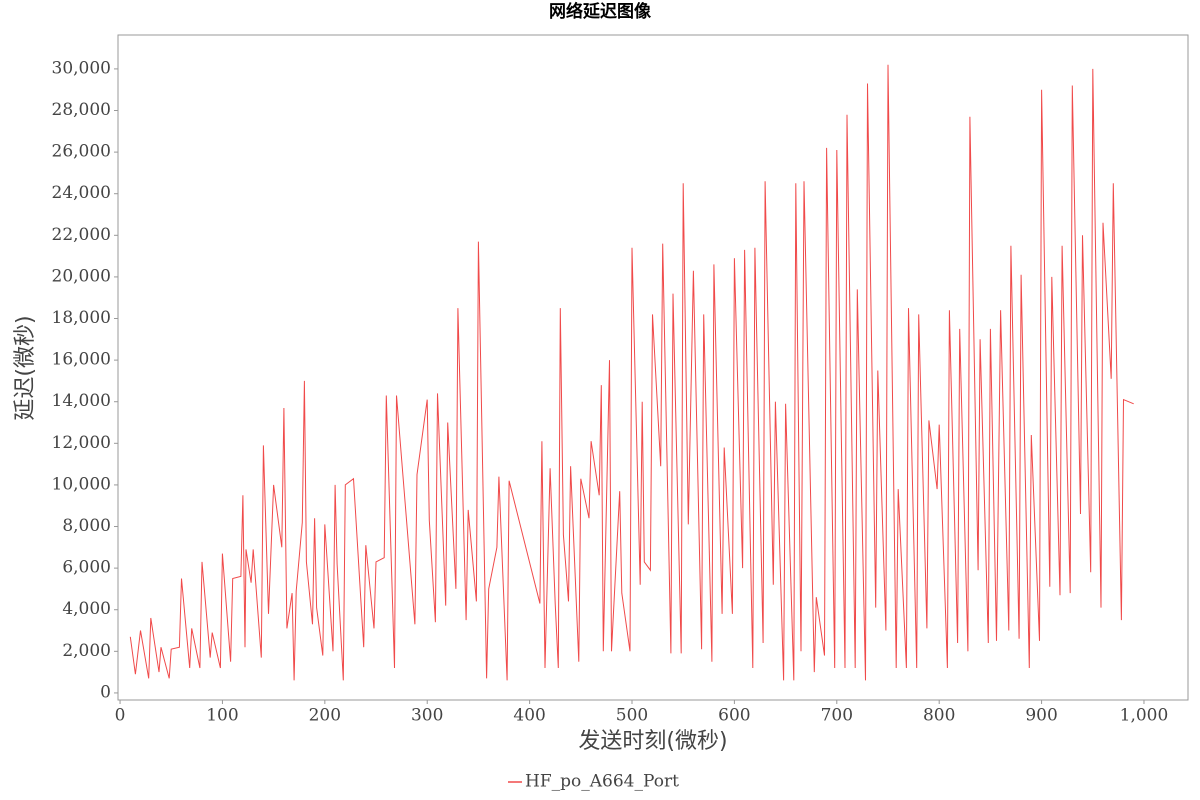 This screenshot has width=1200, height=800. What do you see at coordinates (81, 235) in the screenshot?
I see `y-tick-label: 22,000` at bounding box center [81, 235].